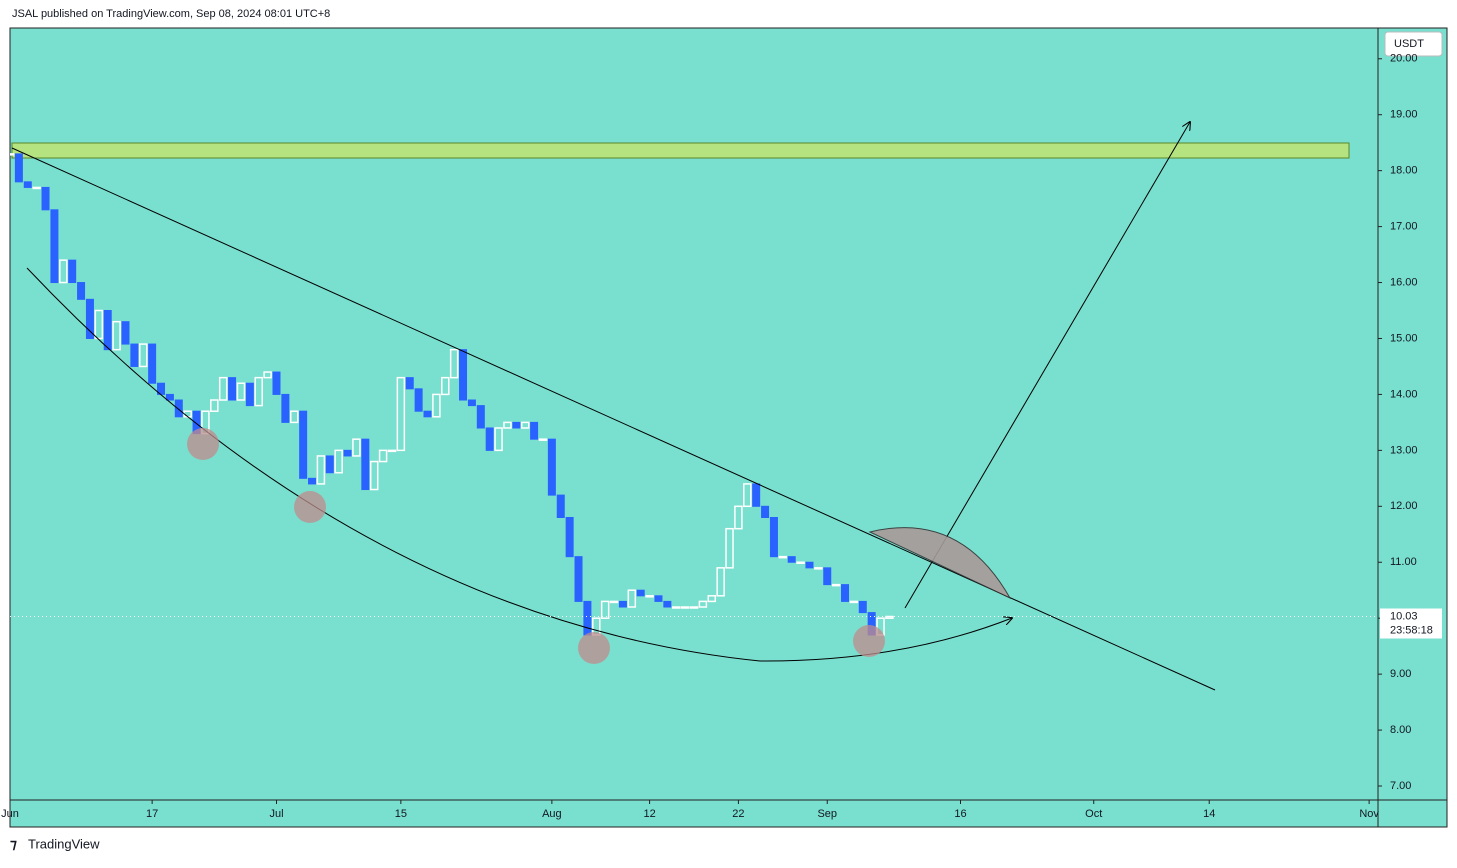  I want to click on y-tick-label: 20.00, so click(1404, 59).